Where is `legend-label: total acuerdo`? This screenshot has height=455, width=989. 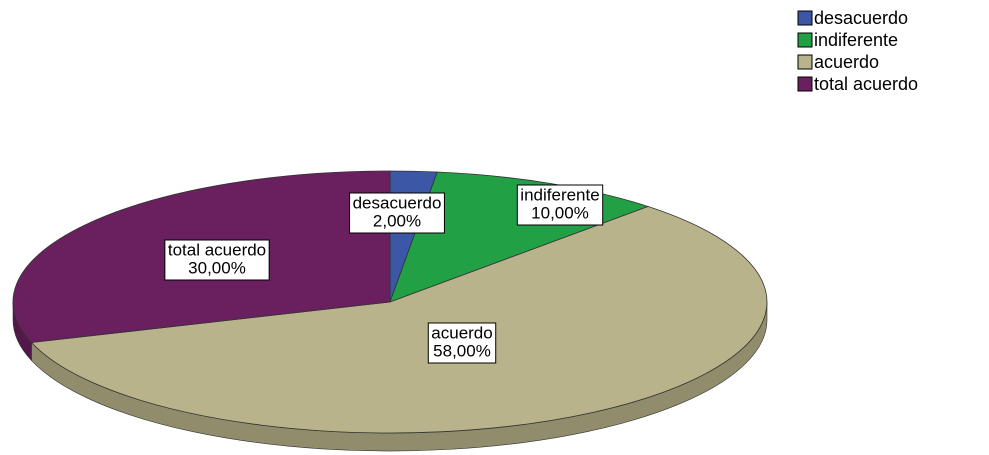
legend-label: total acuerdo is located at coordinates (866, 84).